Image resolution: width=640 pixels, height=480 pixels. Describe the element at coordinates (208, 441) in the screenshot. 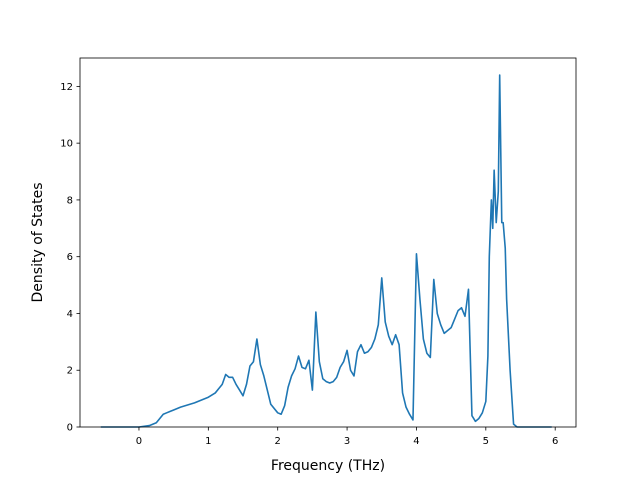

I see `x-tick-label: 1` at that location.